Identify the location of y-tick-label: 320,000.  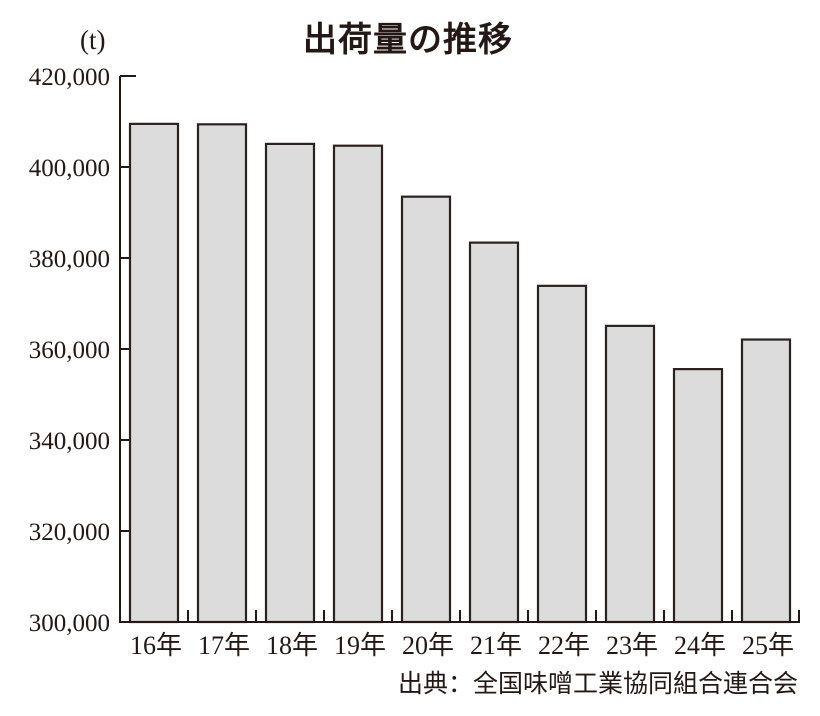
(69, 532).